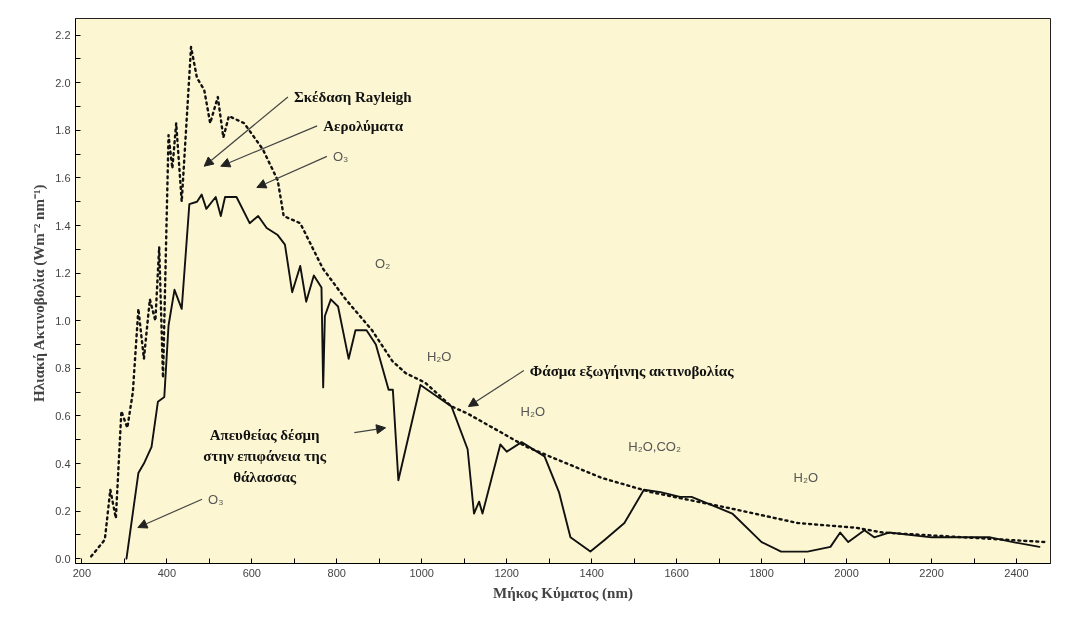  I want to click on x-tick-label: 200, so click(82, 572).